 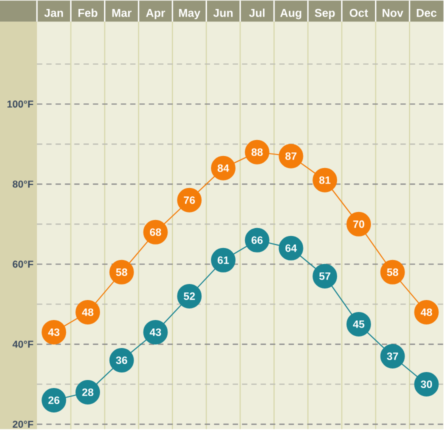 I want to click on data-label: 57, so click(x=324, y=276).